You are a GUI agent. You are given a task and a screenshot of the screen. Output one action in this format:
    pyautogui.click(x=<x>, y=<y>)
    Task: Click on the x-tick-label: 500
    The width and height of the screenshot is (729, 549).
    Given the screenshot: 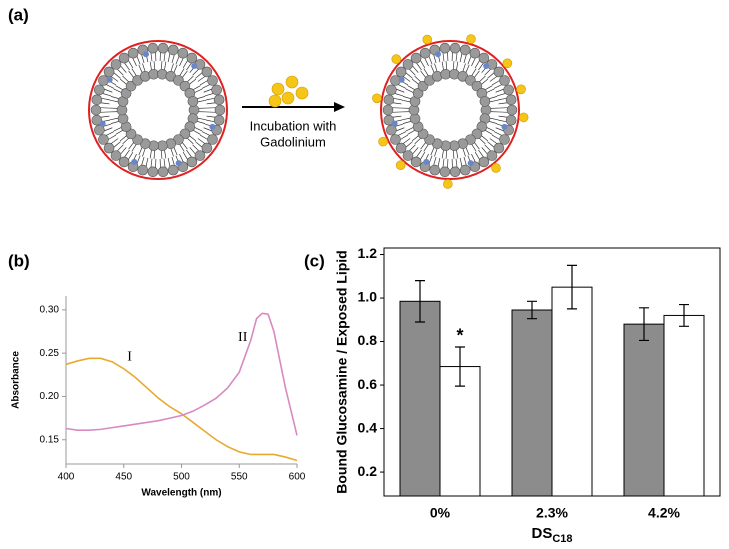 What is the action you would take?
    pyautogui.click(x=181, y=477)
    